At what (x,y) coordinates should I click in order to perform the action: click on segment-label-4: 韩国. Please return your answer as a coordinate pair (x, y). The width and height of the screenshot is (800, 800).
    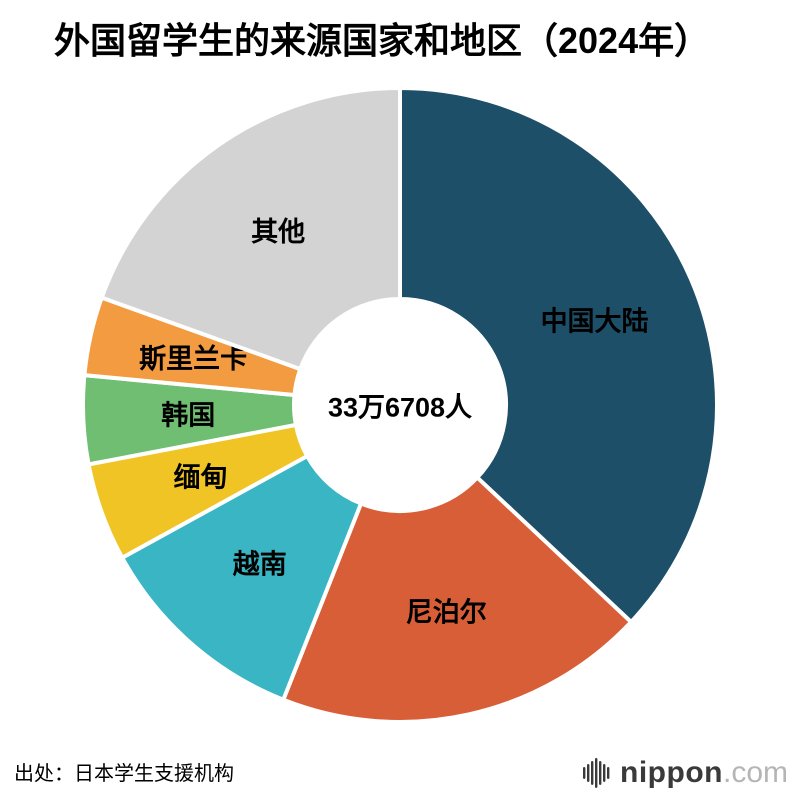
    Looking at the image, I should click on (188, 415).